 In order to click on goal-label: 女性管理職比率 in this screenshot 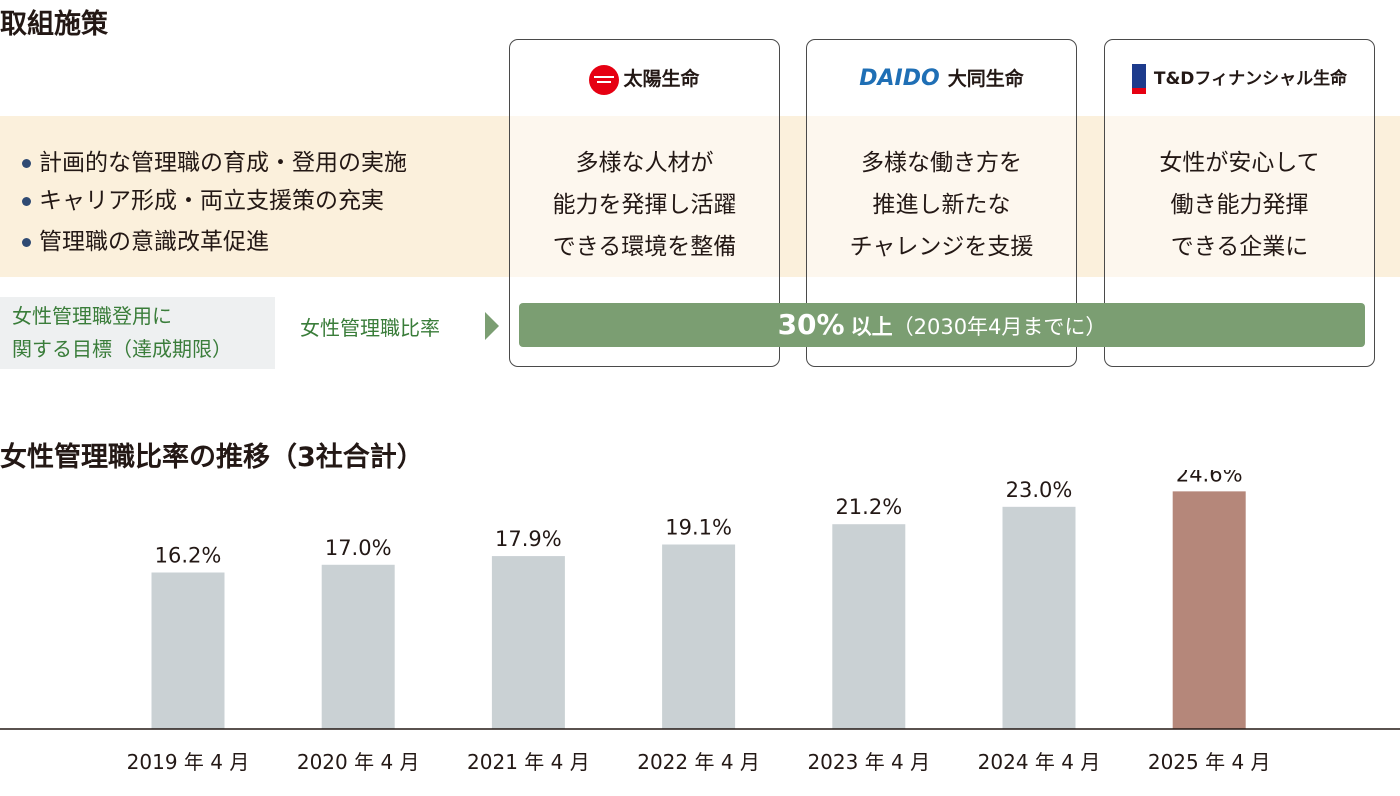, I will do `click(370, 328)`.